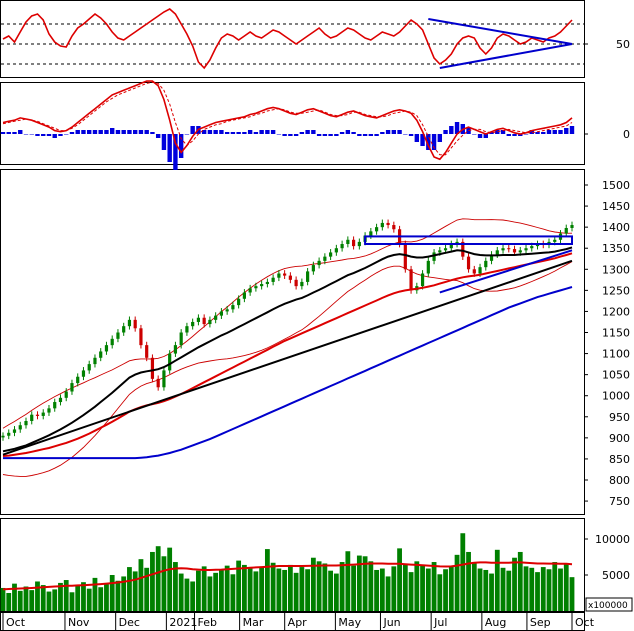 The height and width of the screenshot is (631, 634). I want to click on month-label: Jun, so click(391, 622).